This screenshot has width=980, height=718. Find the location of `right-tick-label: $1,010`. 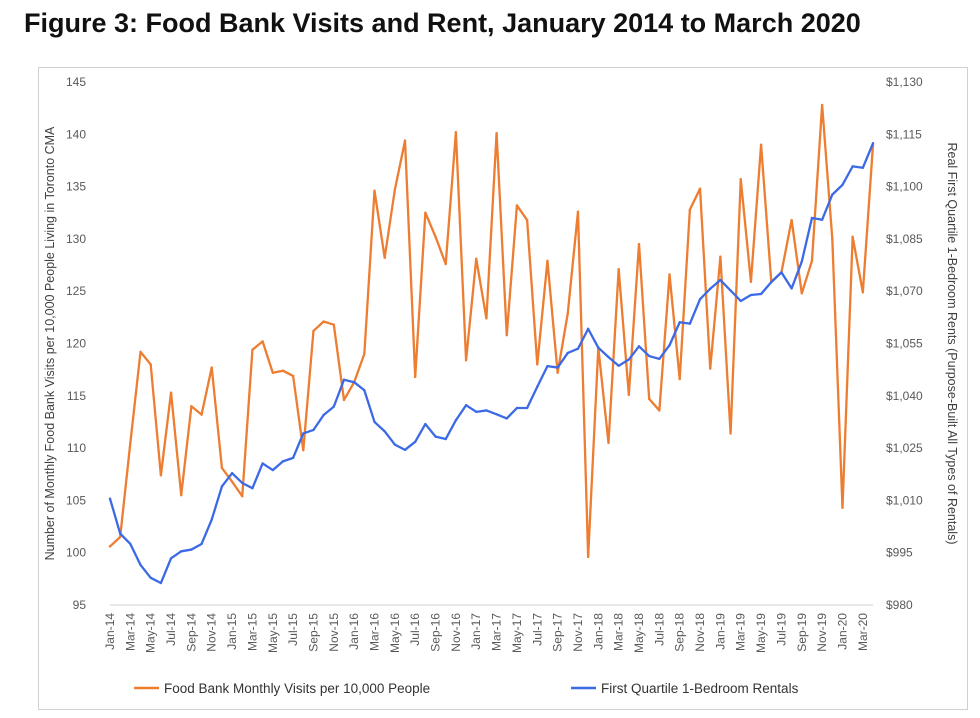

right-tick-label: $1,010 is located at coordinates (904, 500).